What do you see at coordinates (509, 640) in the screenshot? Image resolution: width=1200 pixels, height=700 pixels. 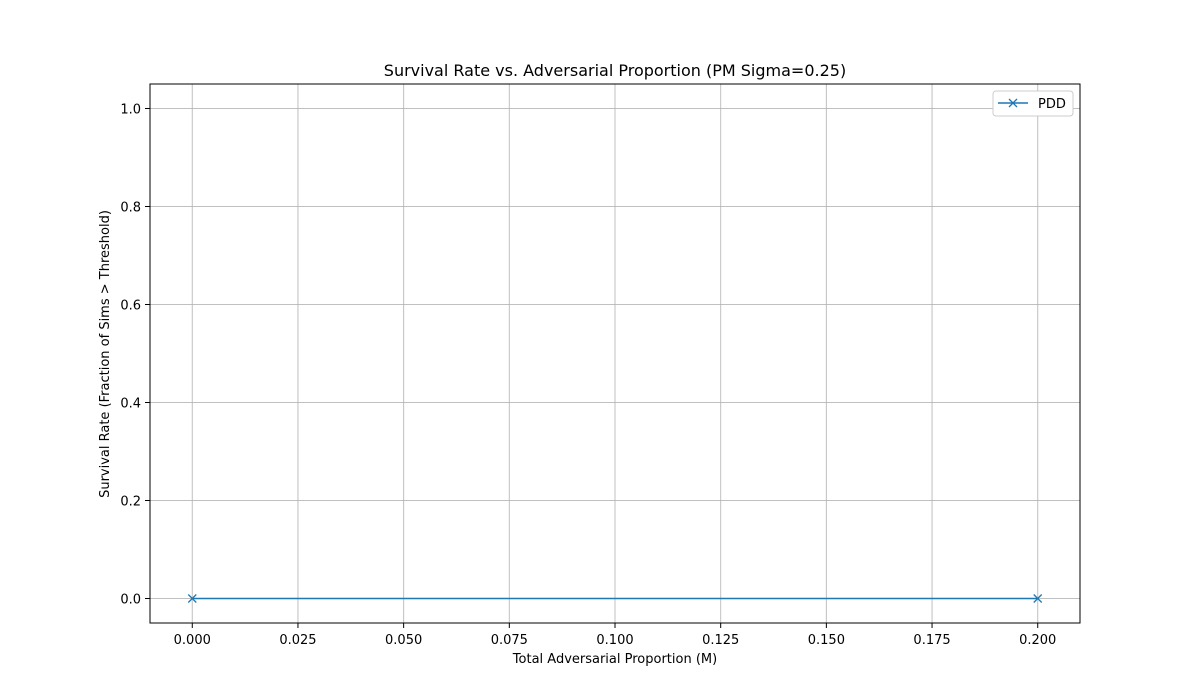 I see `x-tick-label: 0.075` at bounding box center [509, 640].